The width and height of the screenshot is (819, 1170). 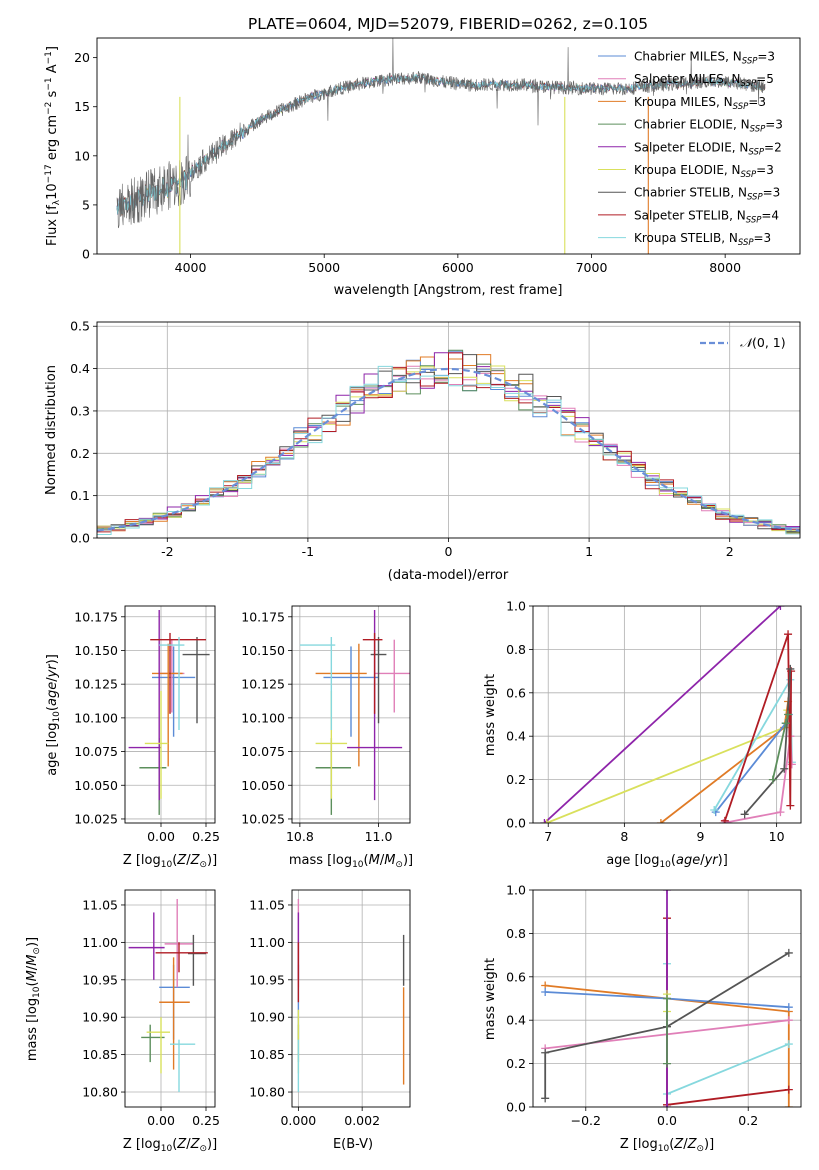 What do you see at coordinates (708, 148) in the screenshot?
I see `legend-entry: Salpeter ELODIE, NSSP=2` at bounding box center [708, 148].